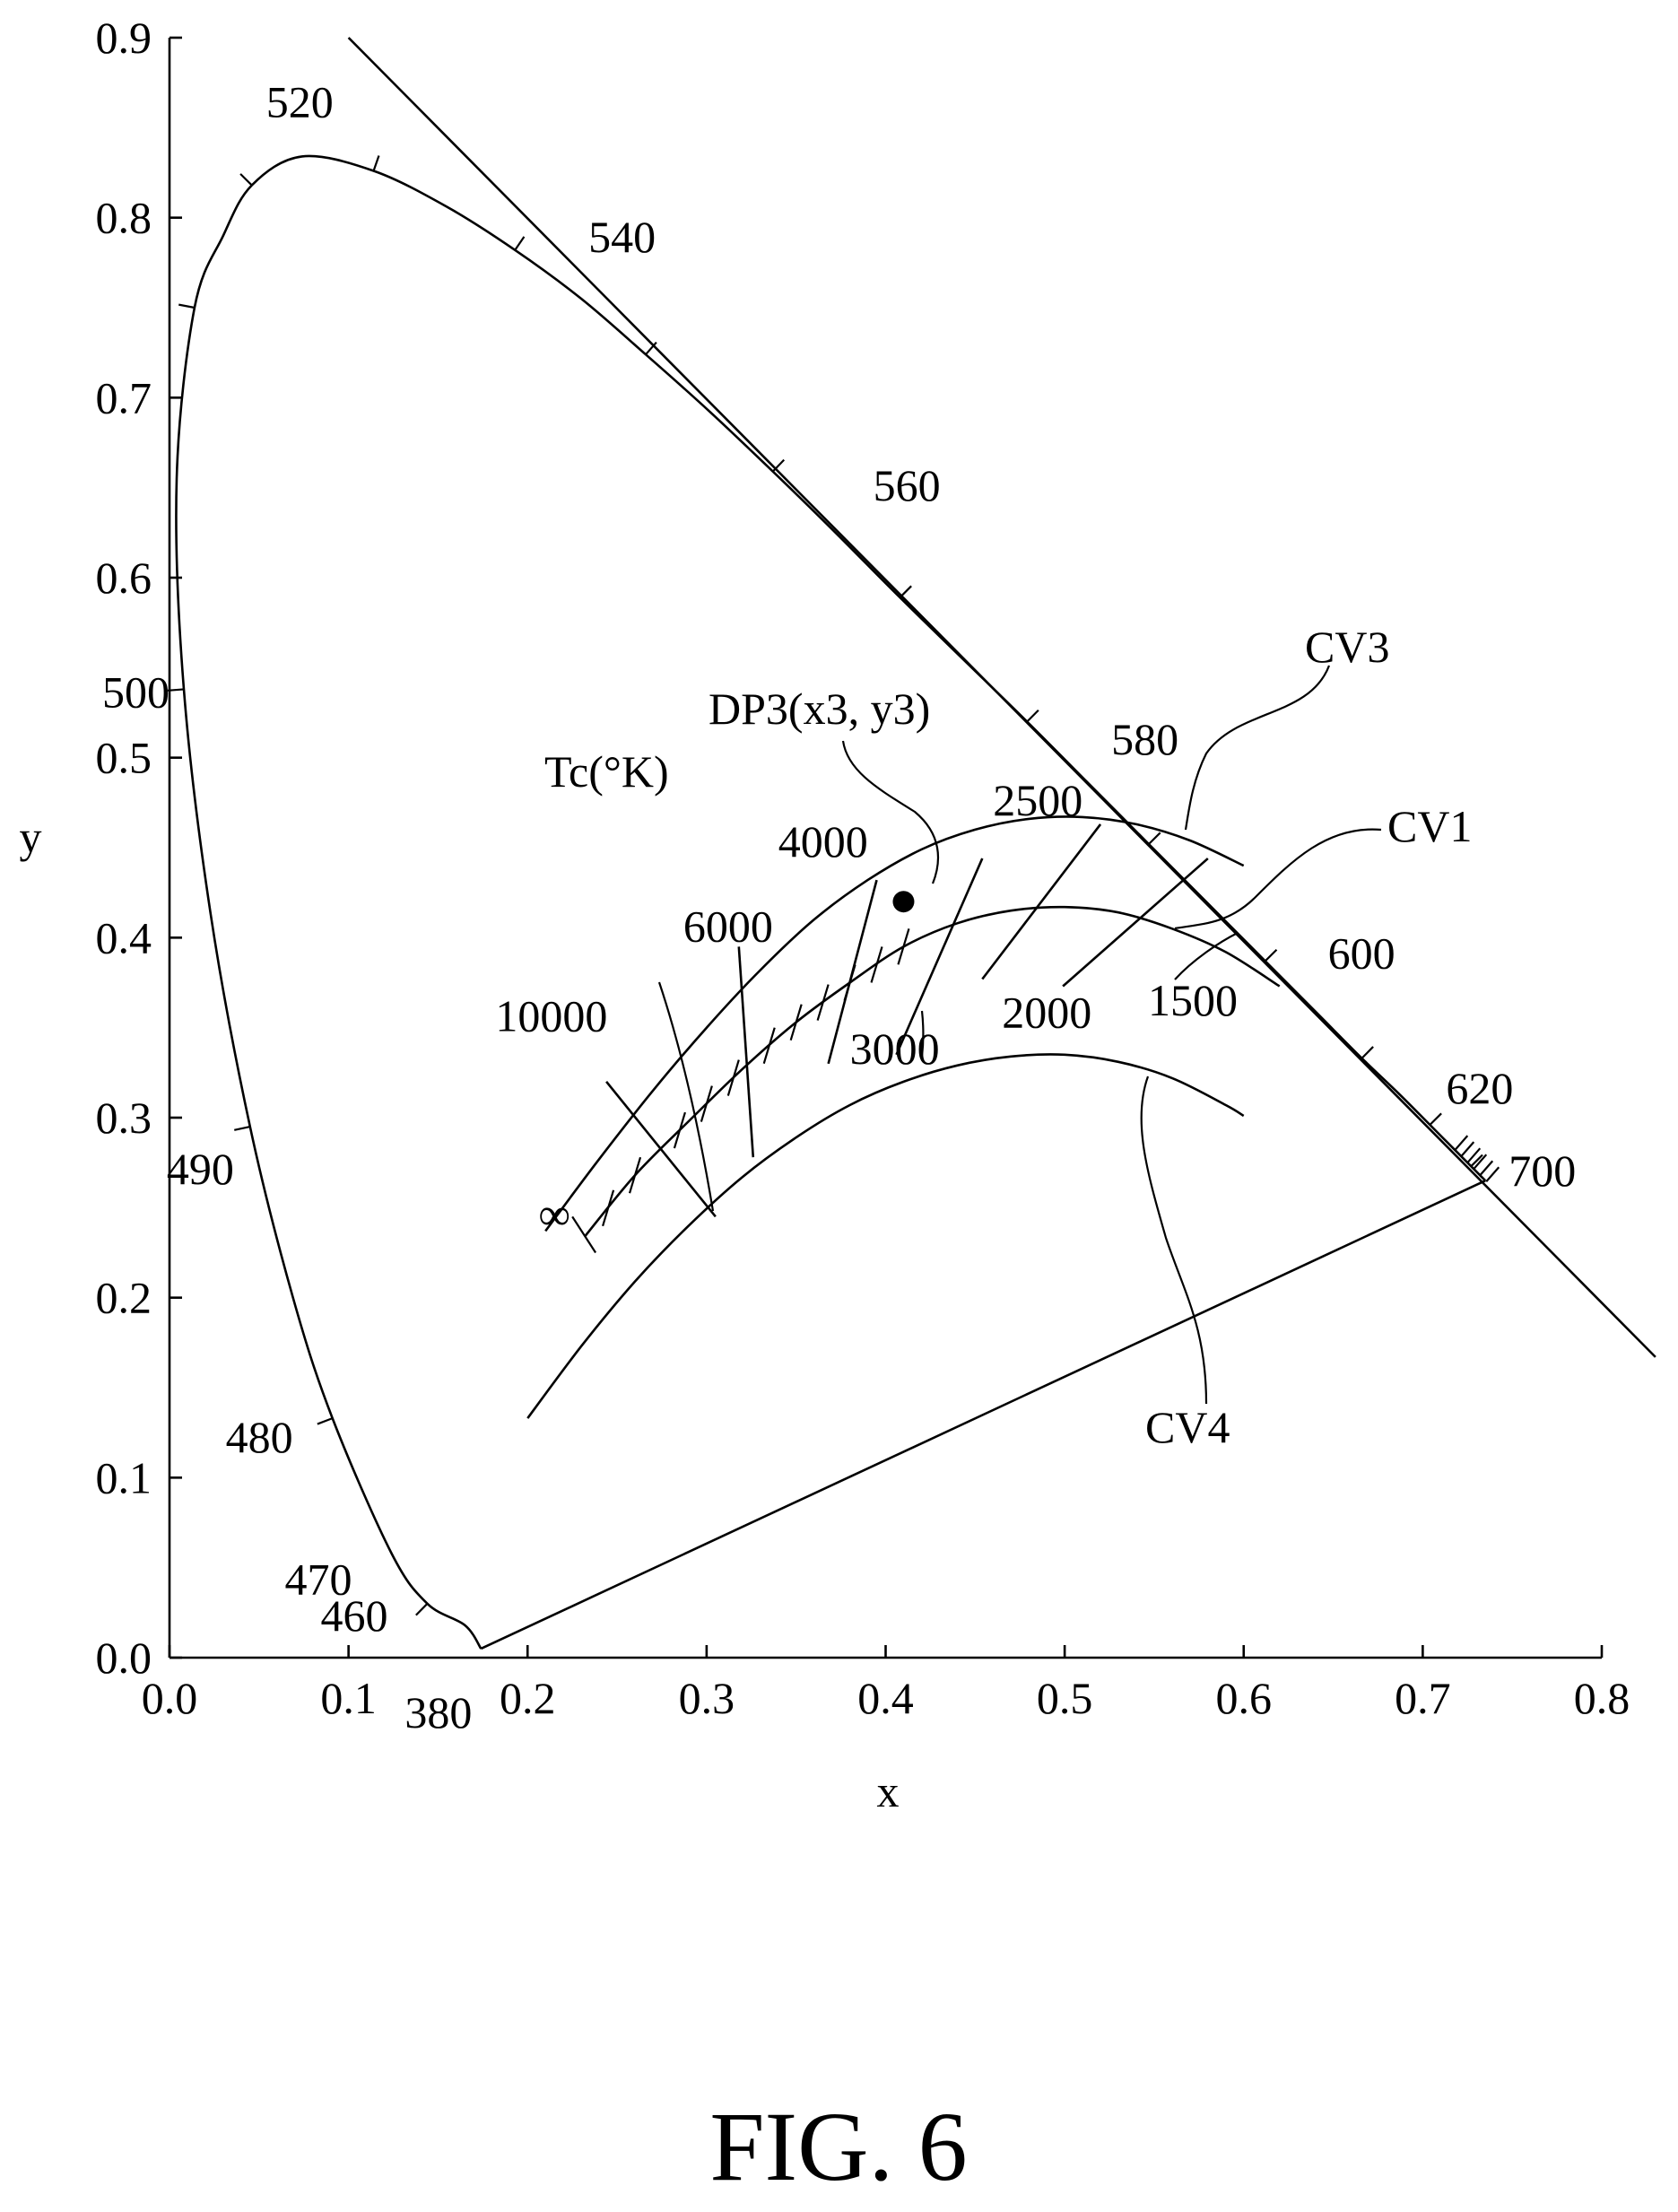  What do you see at coordinates (1361, 953) in the screenshot?
I see `wavelength-label-600: 600` at bounding box center [1361, 953].